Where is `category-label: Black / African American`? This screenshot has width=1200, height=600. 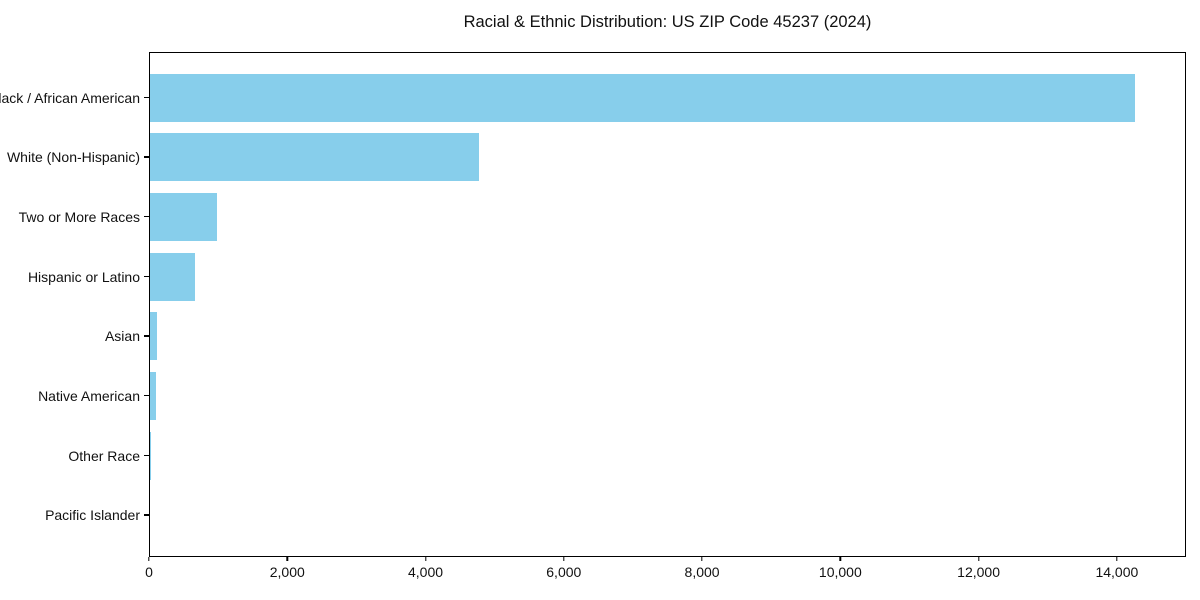 category-label: Black / African American is located at coordinates (70, 97).